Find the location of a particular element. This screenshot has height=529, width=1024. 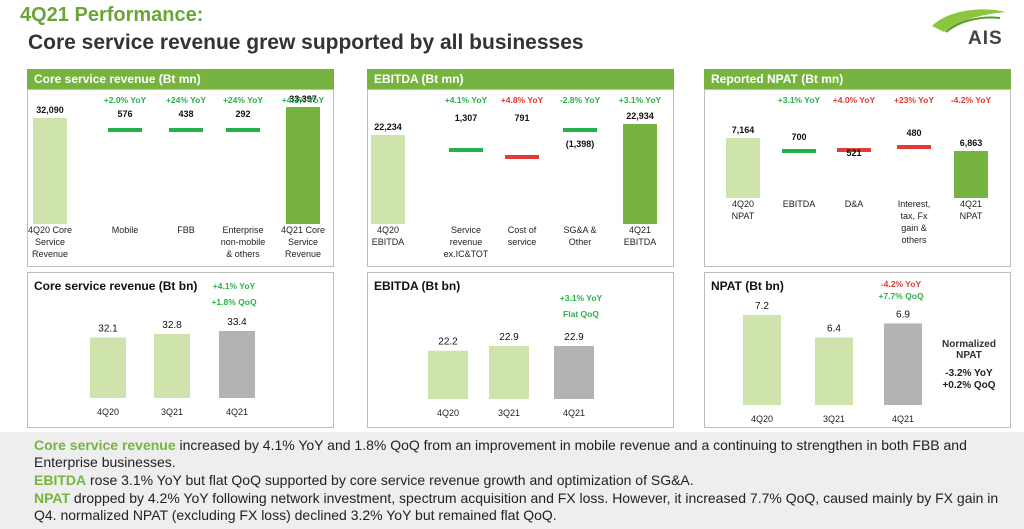

tick-label-core_bn-1: 3Q21 is located at coordinates (172, 412).